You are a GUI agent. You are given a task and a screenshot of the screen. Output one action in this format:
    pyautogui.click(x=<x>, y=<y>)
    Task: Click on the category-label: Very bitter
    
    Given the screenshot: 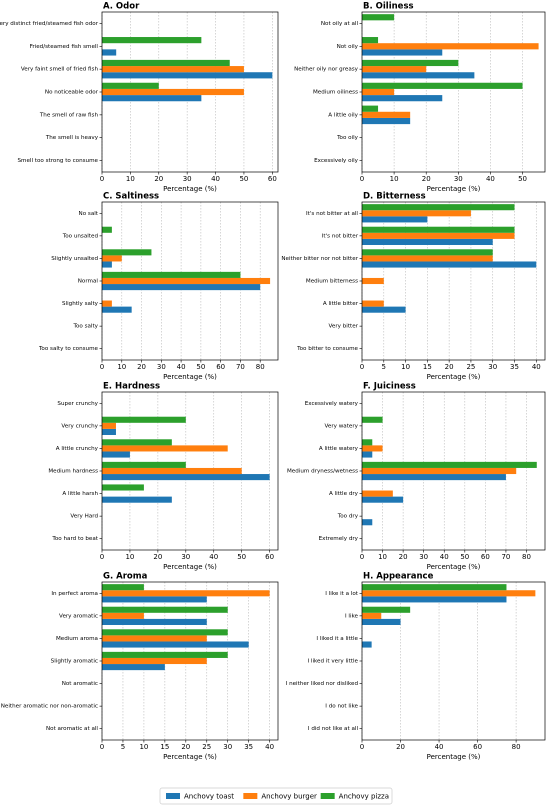 What is the action you would take?
    pyautogui.click(x=344, y=327)
    